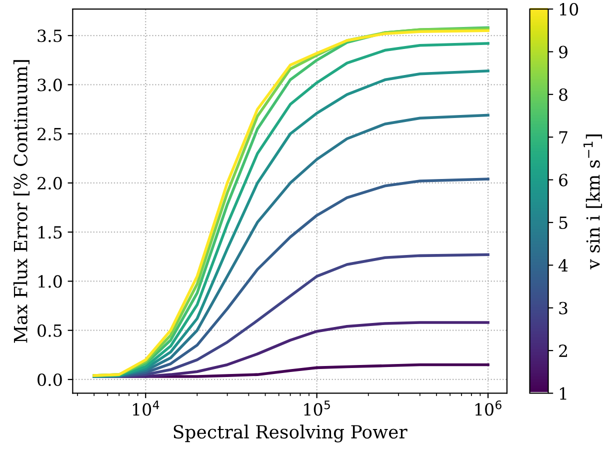 The height and width of the screenshot is (452, 616). What do you see at coordinates (563, 350) in the screenshot?
I see `color-bar-label: 2` at bounding box center [563, 350].